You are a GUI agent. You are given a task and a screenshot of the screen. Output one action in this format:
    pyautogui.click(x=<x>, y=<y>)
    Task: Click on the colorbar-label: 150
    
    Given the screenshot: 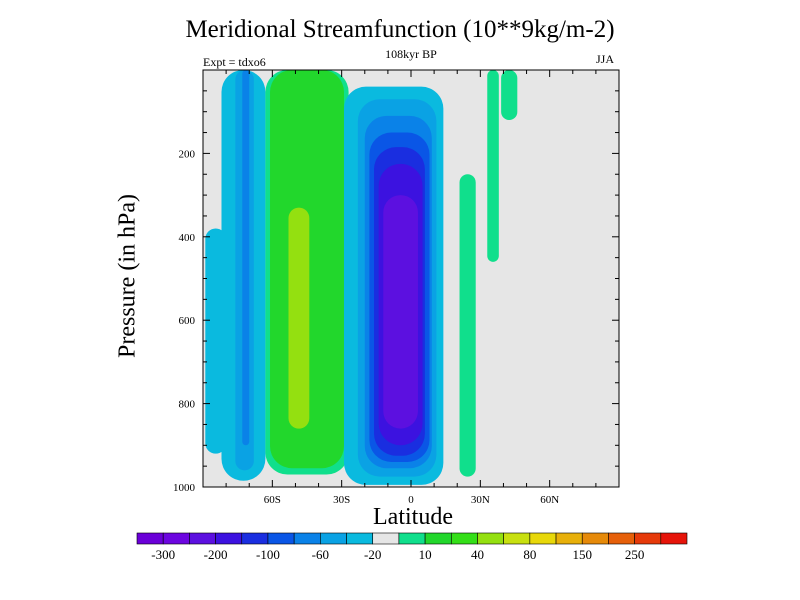 What is the action you would take?
    pyautogui.click(x=582, y=554)
    